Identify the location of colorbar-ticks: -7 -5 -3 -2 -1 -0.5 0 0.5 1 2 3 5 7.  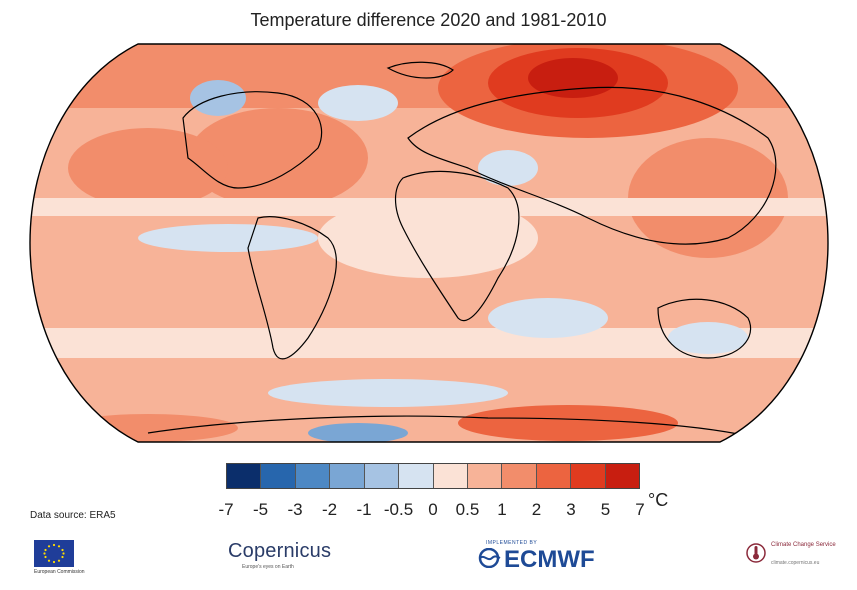
(431, 511).